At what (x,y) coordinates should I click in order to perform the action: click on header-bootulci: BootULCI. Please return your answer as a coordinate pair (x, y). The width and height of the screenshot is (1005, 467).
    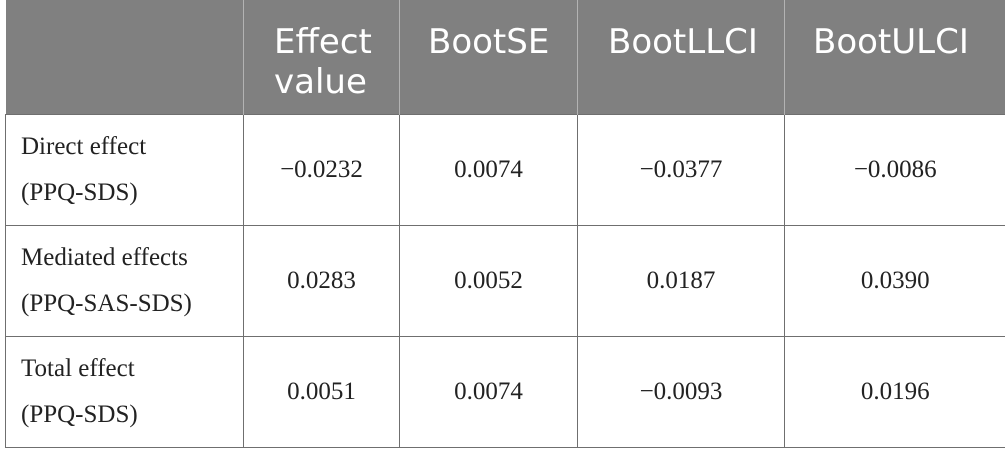
    Looking at the image, I should click on (894, 57).